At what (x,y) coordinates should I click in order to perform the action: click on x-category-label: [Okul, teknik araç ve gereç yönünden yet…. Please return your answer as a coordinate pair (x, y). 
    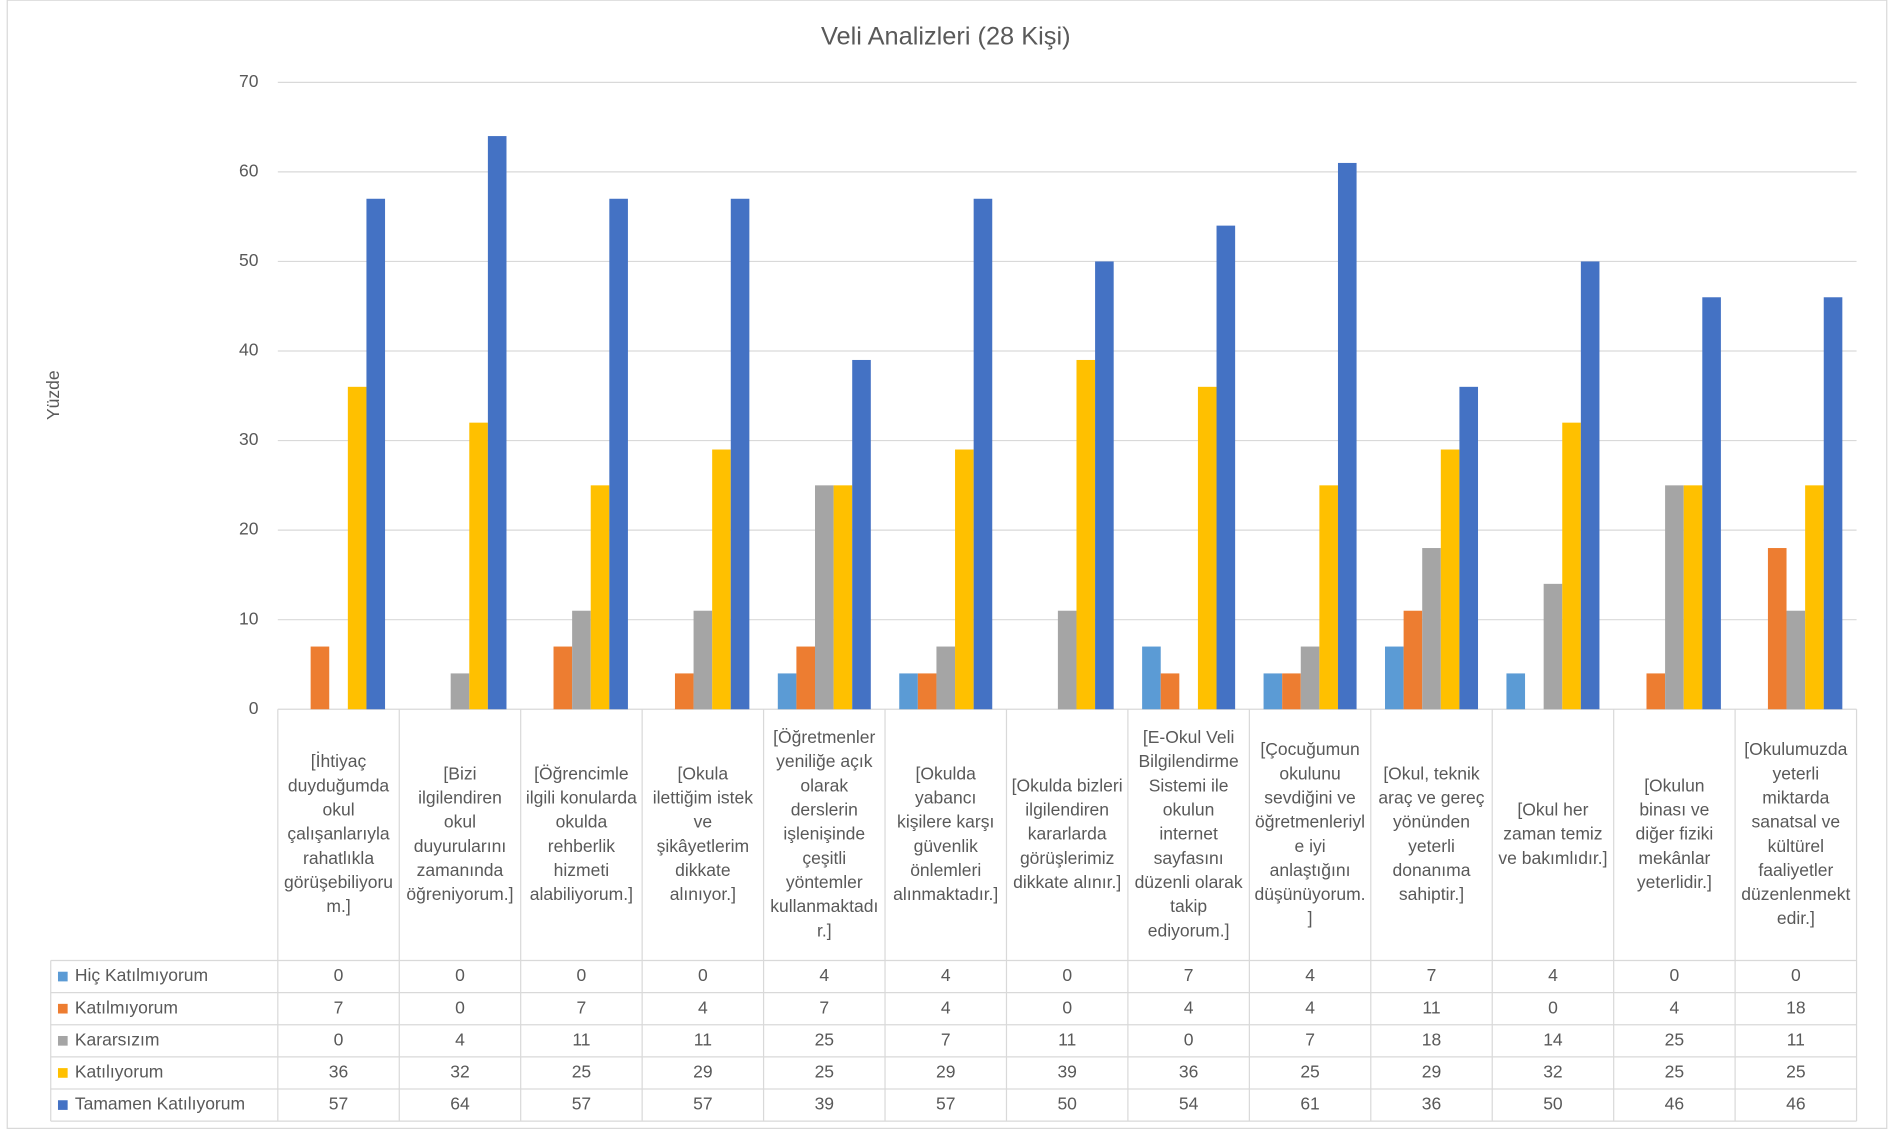
    Looking at the image, I should click on (1431, 834).